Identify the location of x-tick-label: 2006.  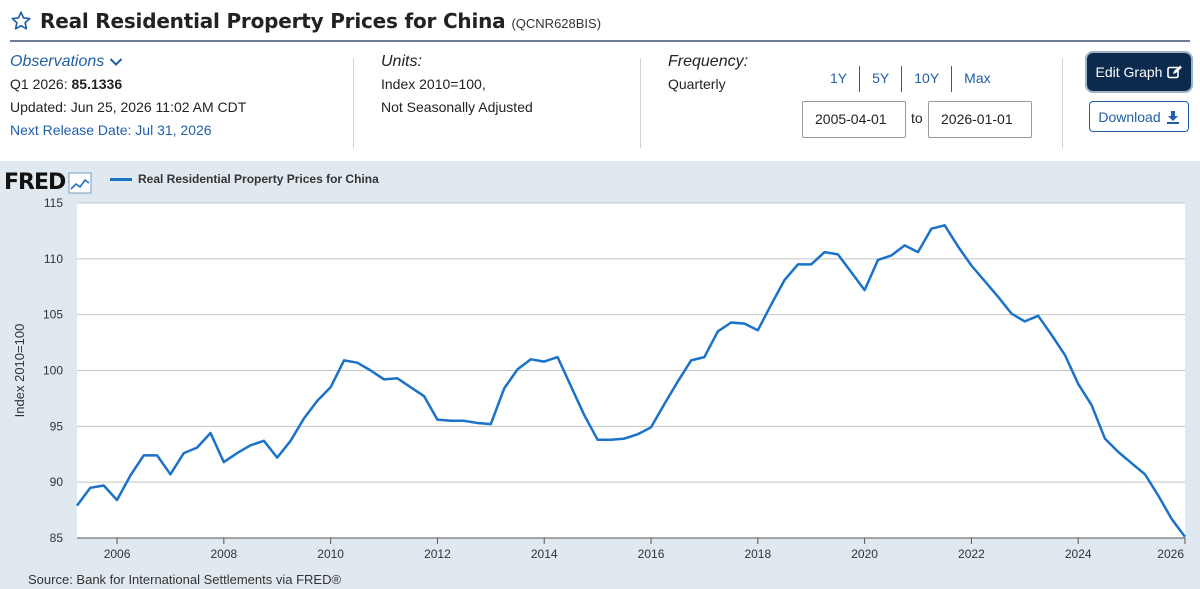
(117, 554).